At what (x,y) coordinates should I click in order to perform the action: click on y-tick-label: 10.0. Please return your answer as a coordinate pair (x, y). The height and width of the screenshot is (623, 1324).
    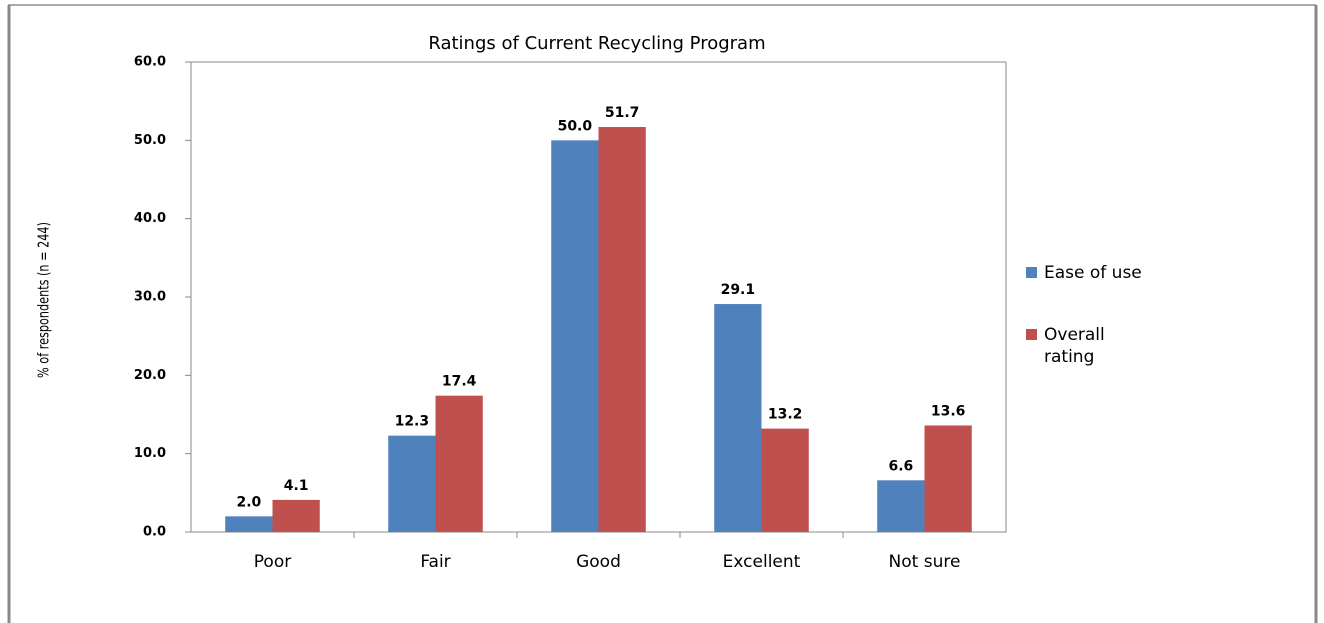
    Looking at the image, I should click on (150, 453).